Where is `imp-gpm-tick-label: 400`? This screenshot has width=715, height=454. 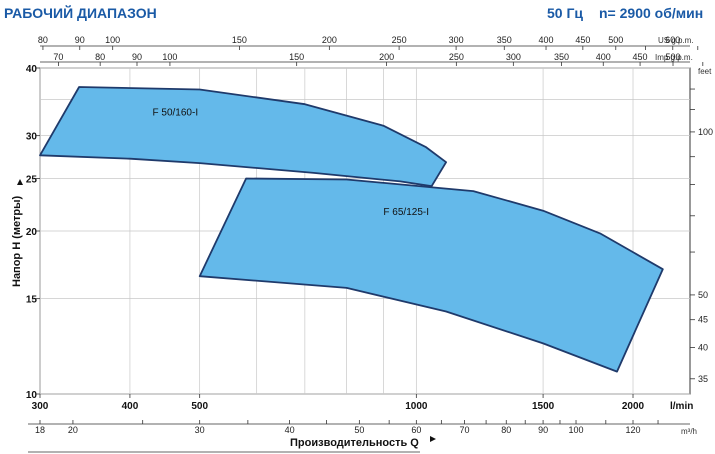
imp-gpm-tick-label: 400 is located at coordinates (603, 57).